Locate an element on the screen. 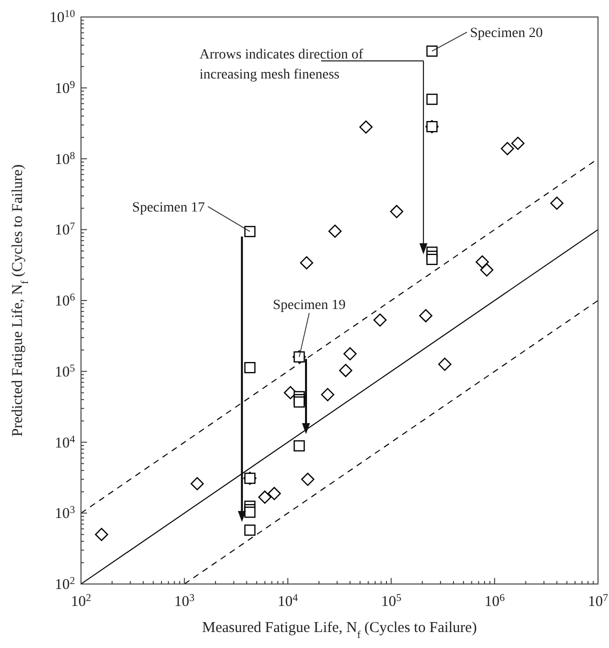 The image size is (609, 648). annotation: Specimen 19 is located at coordinates (309, 305).